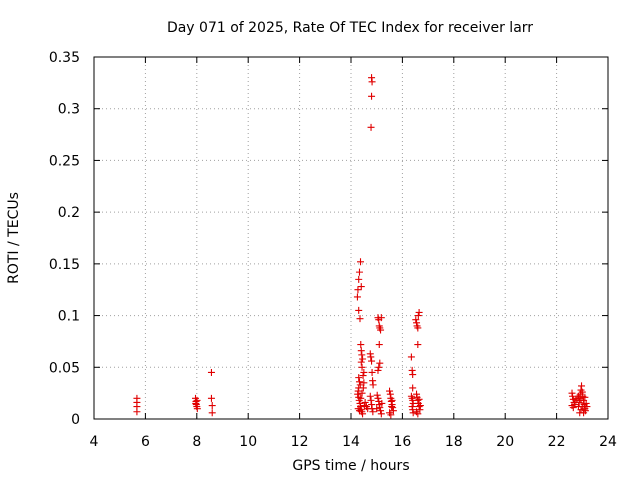 This screenshot has height=480, width=640. Describe the element at coordinates (248, 442) in the screenshot. I see `x-tick-label: 10` at that location.